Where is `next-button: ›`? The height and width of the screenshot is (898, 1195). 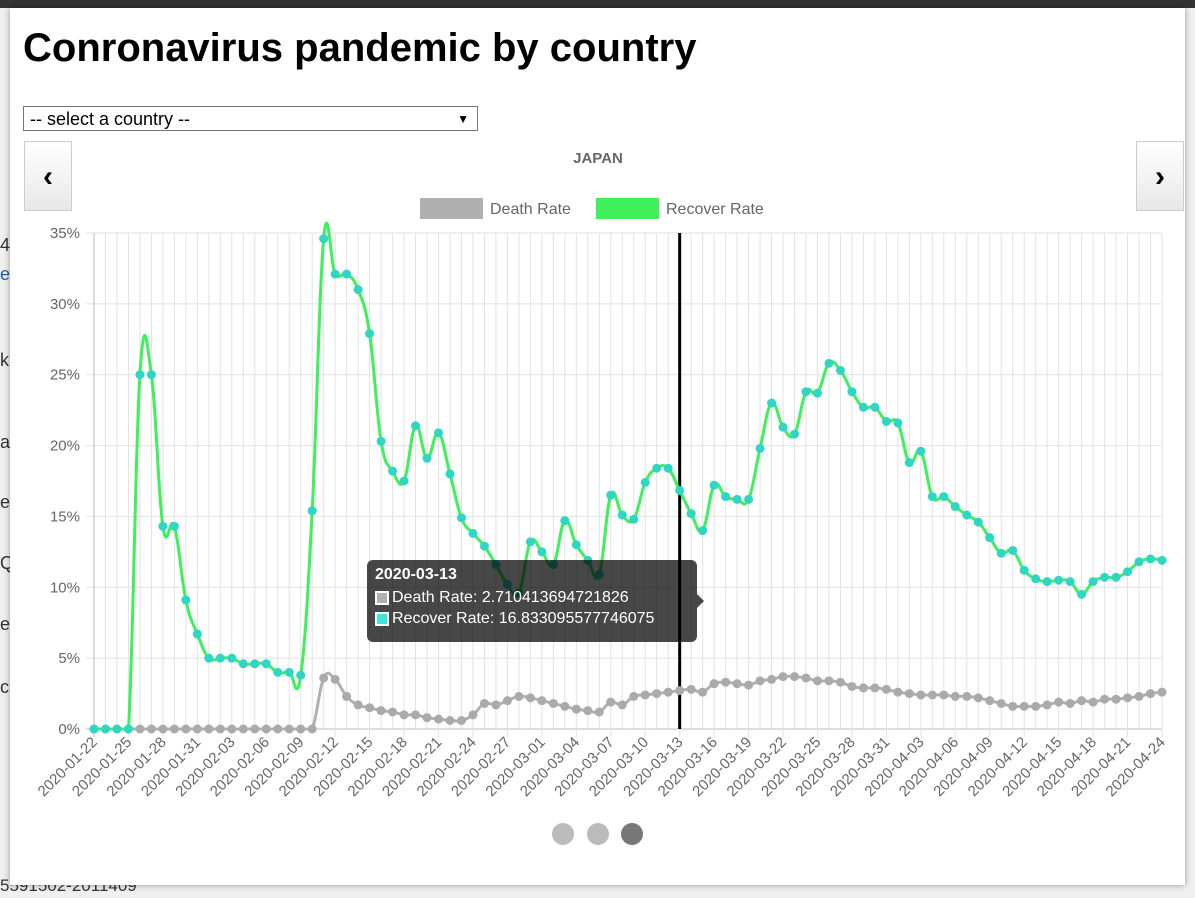
next-button: › is located at coordinates (1160, 176).